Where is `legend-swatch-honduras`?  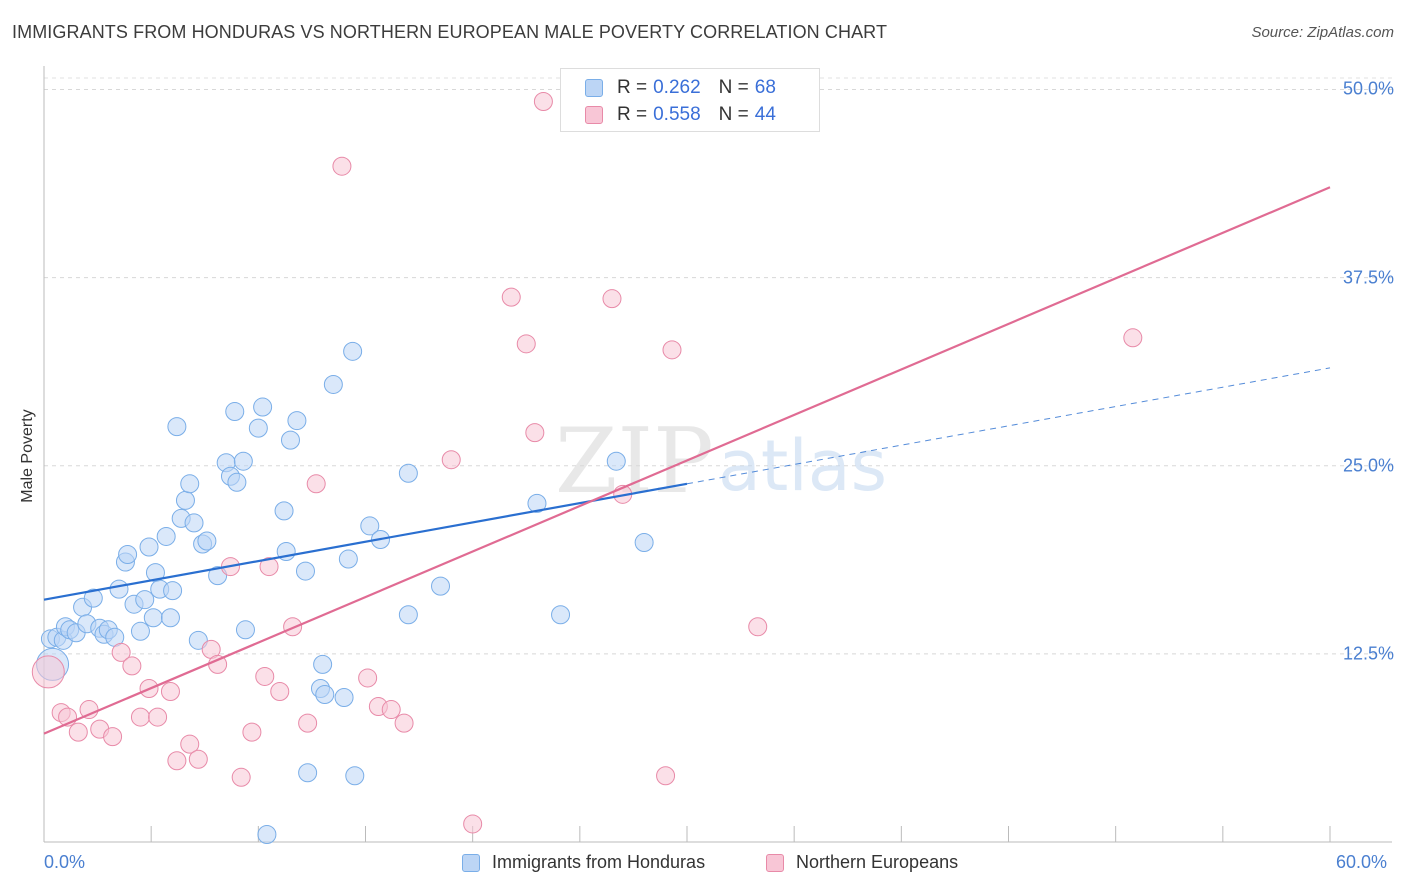
legend-swatch-honduras is located at coordinates (594, 88).